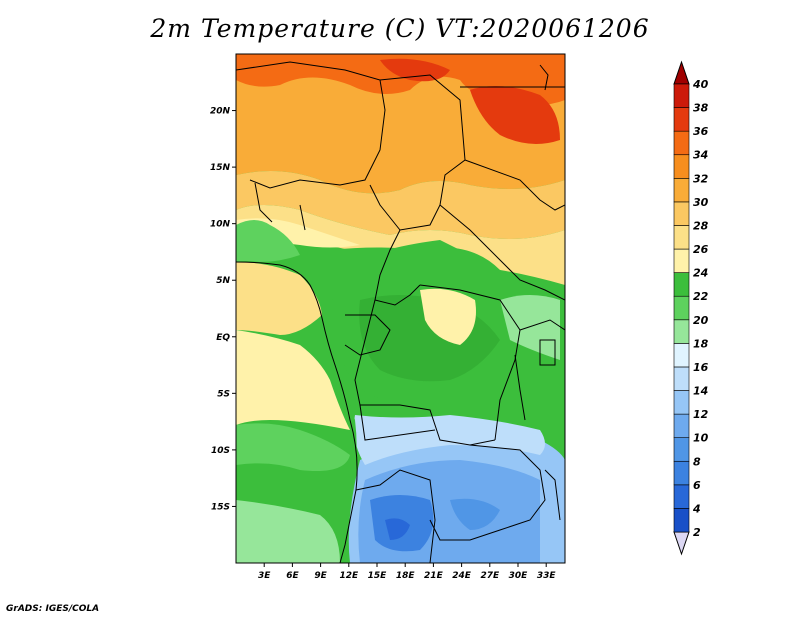 The image size is (800, 618). What do you see at coordinates (223, 309) in the screenshot?
I see `latitude-axis: 20N 15N 10N 5N EQ 5S 10S 15S` at bounding box center [223, 309].